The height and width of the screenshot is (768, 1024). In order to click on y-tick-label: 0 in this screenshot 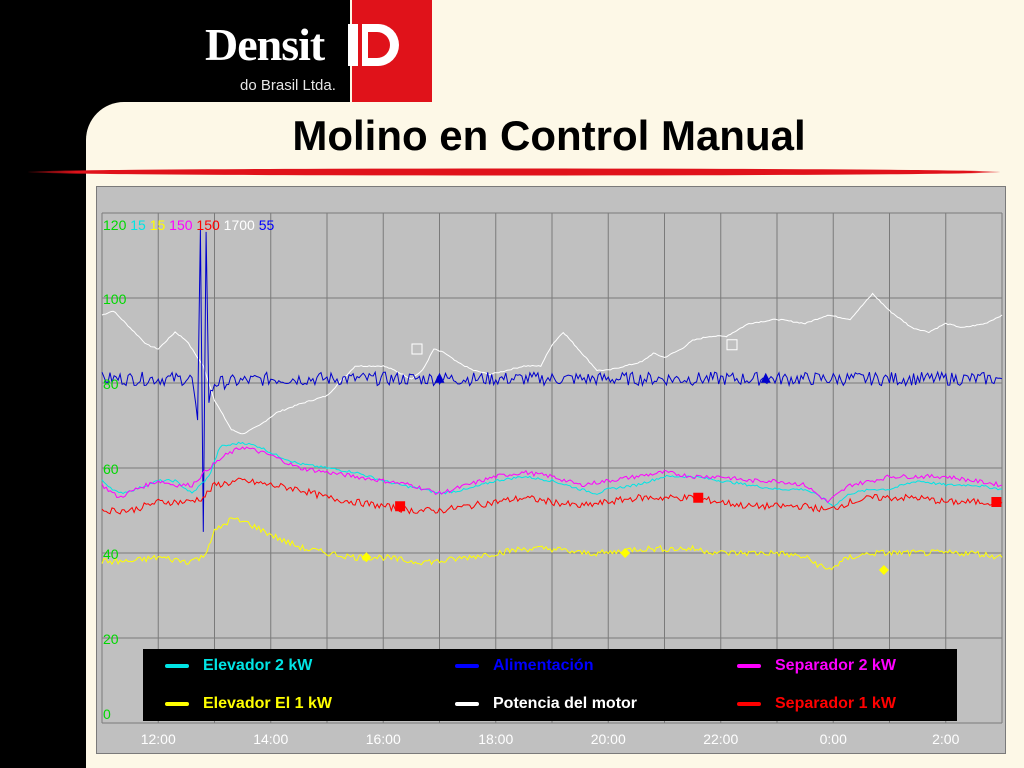, I will do `click(107, 714)`.